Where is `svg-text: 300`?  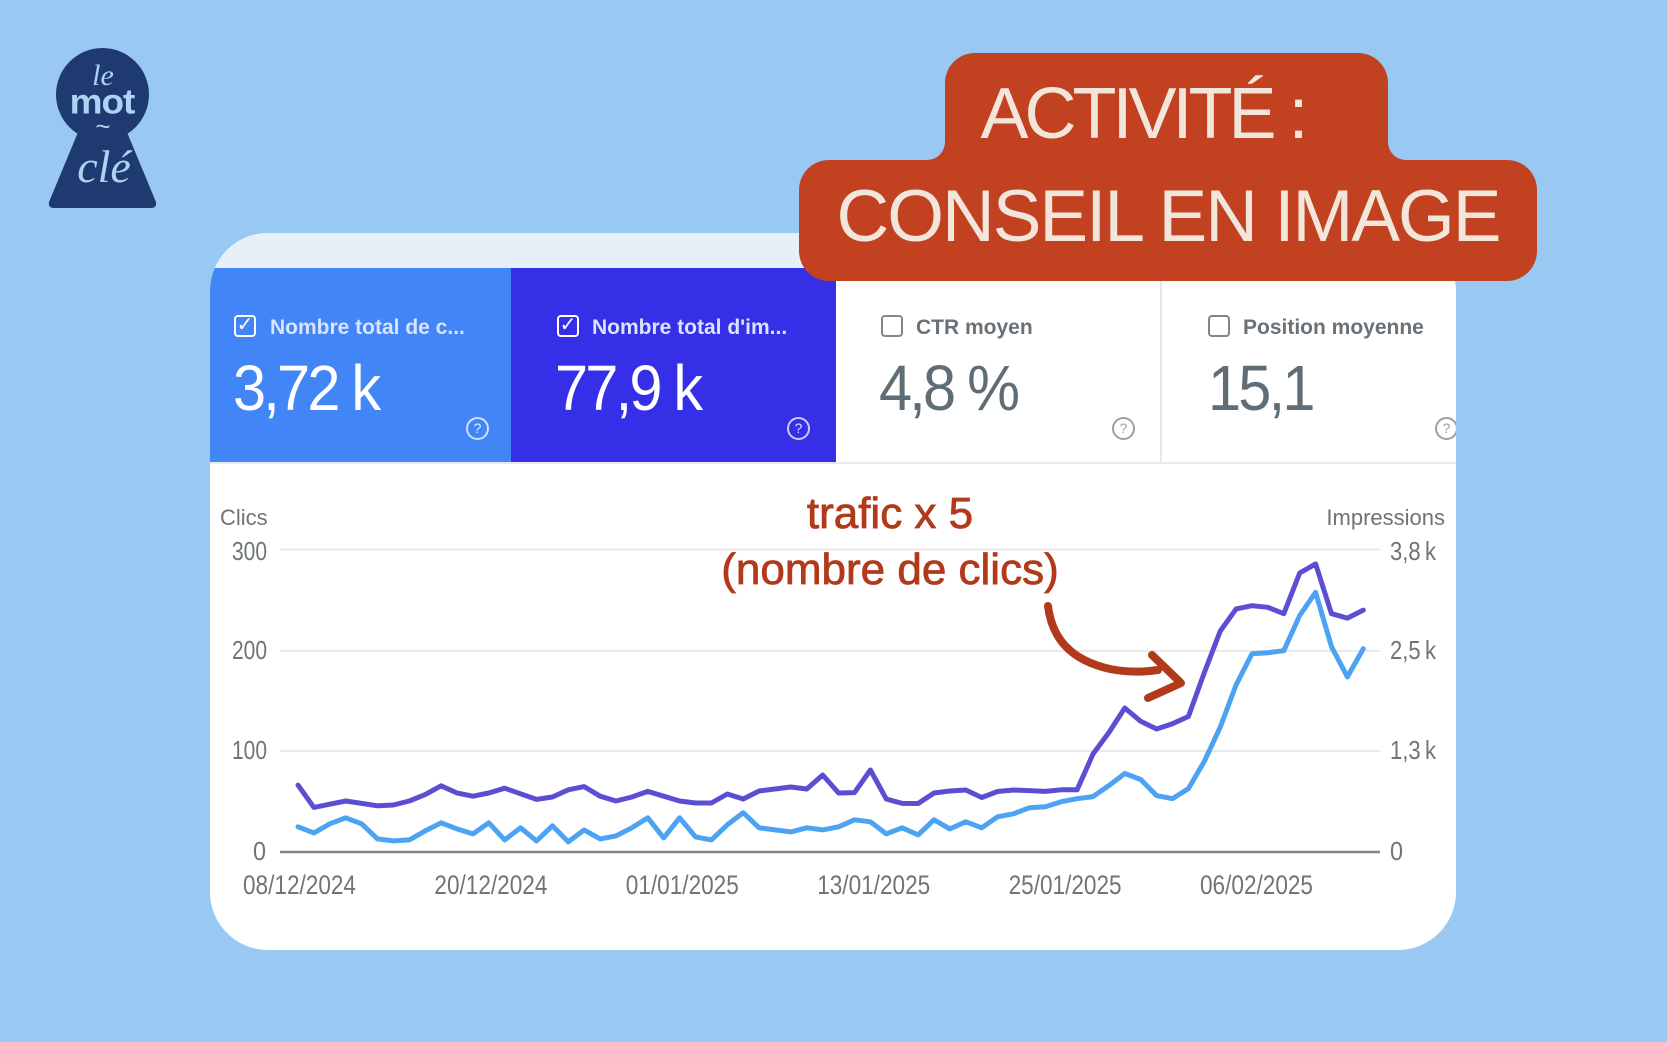 svg-text: 300 is located at coordinates (249, 551).